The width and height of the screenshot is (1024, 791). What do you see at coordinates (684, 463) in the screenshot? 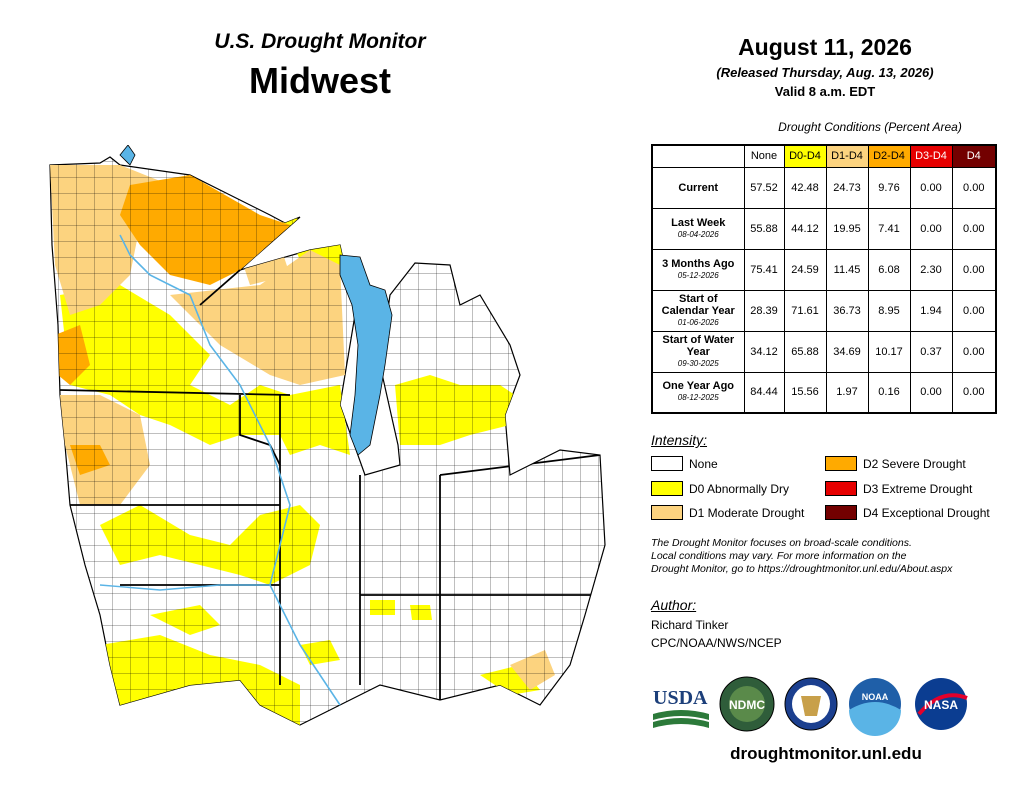
I see `legend-item-none: None` at bounding box center [684, 463].